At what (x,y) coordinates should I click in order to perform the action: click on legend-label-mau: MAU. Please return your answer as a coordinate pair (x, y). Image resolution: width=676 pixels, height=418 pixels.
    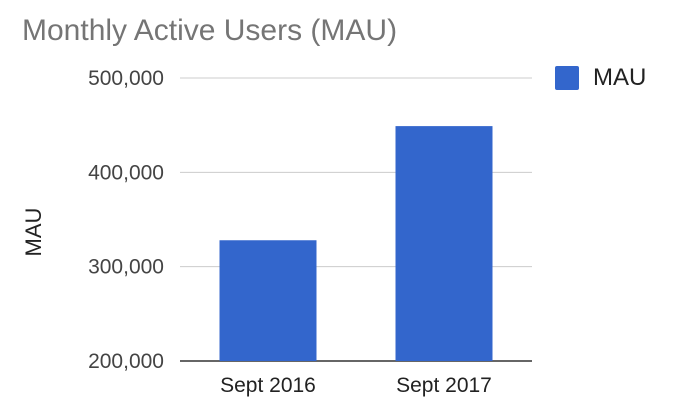
    Looking at the image, I should click on (620, 77).